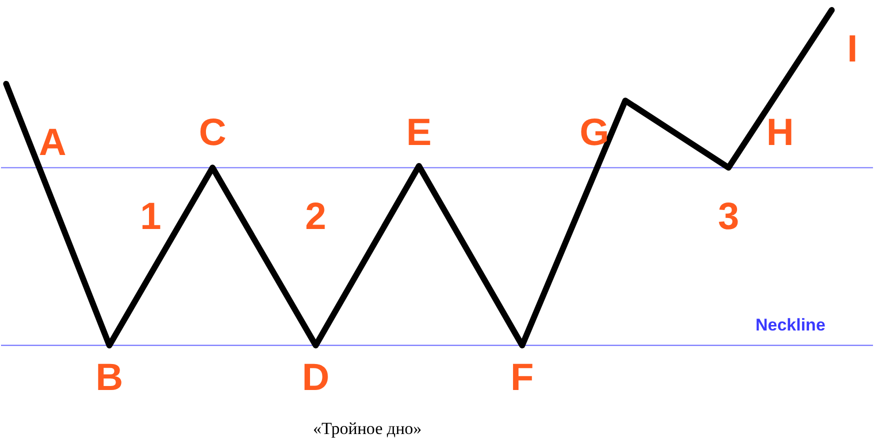 The image size is (874, 446). What do you see at coordinates (316, 377) in the screenshot?
I see `text: D` at bounding box center [316, 377].